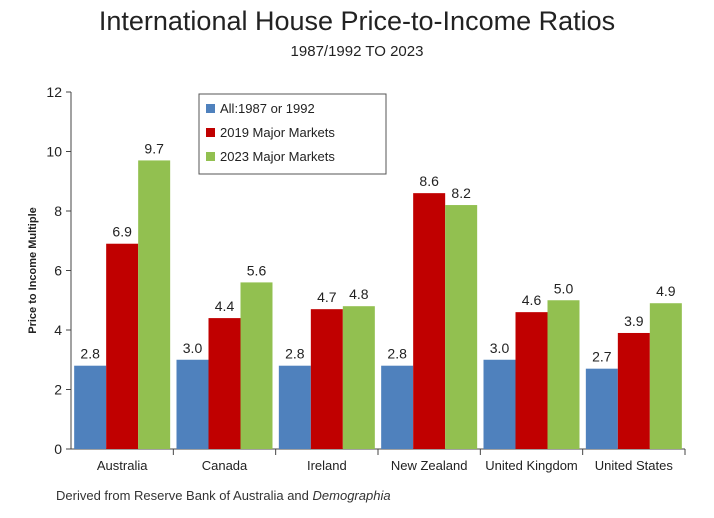 The height and width of the screenshot is (518, 714). I want to click on x-tick-label: Ireland, so click(327, 465).